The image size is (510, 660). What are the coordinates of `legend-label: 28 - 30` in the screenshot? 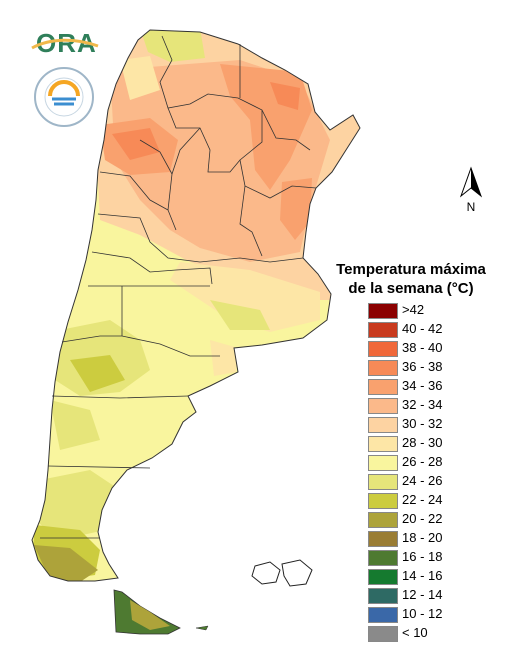 It's located at (422, 442).